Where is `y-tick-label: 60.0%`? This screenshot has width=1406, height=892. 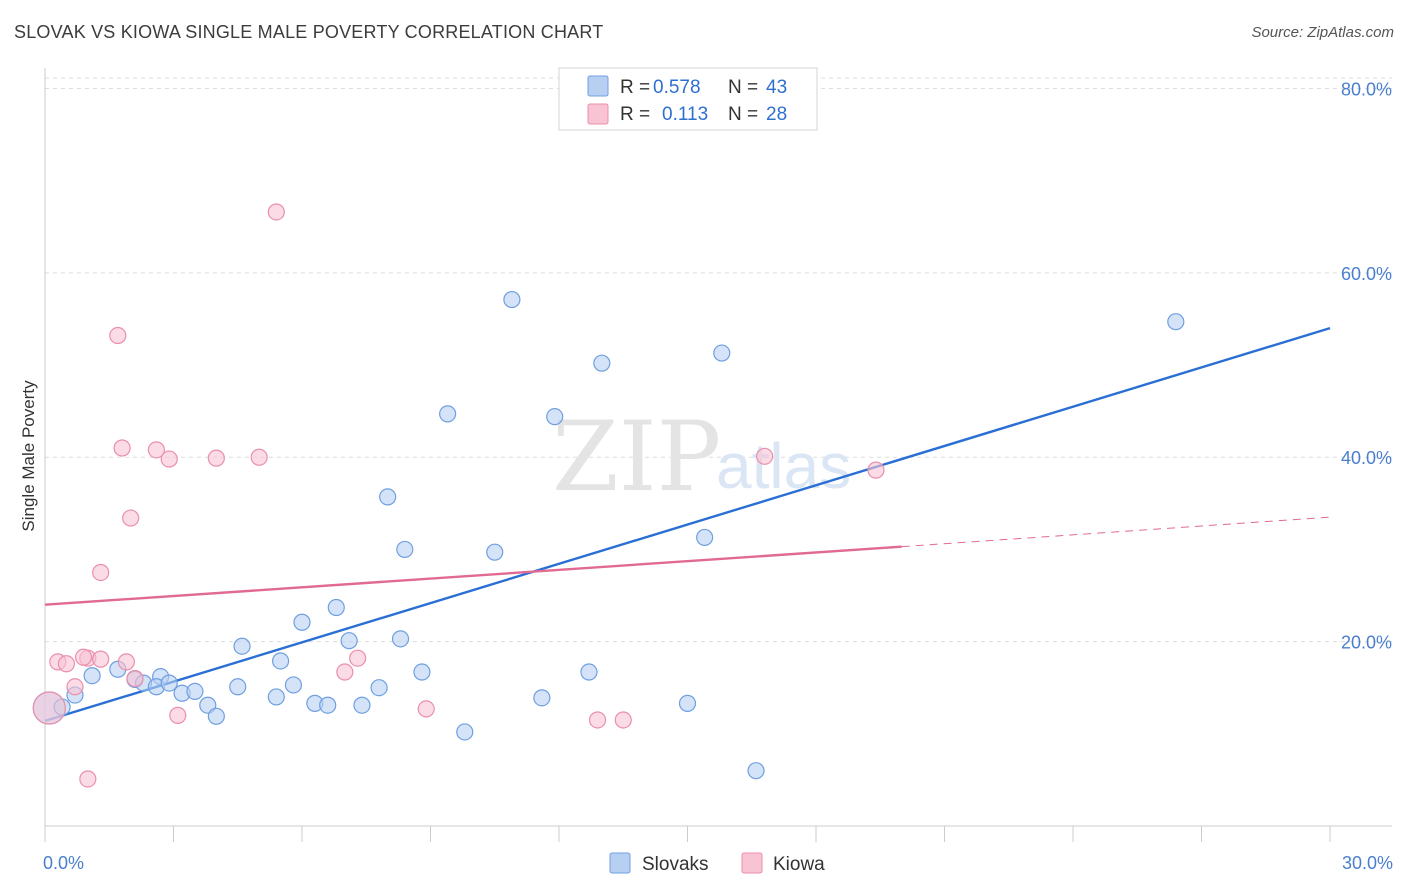
y-tick-label: 60.0% is located at coordinates (1366, 274).